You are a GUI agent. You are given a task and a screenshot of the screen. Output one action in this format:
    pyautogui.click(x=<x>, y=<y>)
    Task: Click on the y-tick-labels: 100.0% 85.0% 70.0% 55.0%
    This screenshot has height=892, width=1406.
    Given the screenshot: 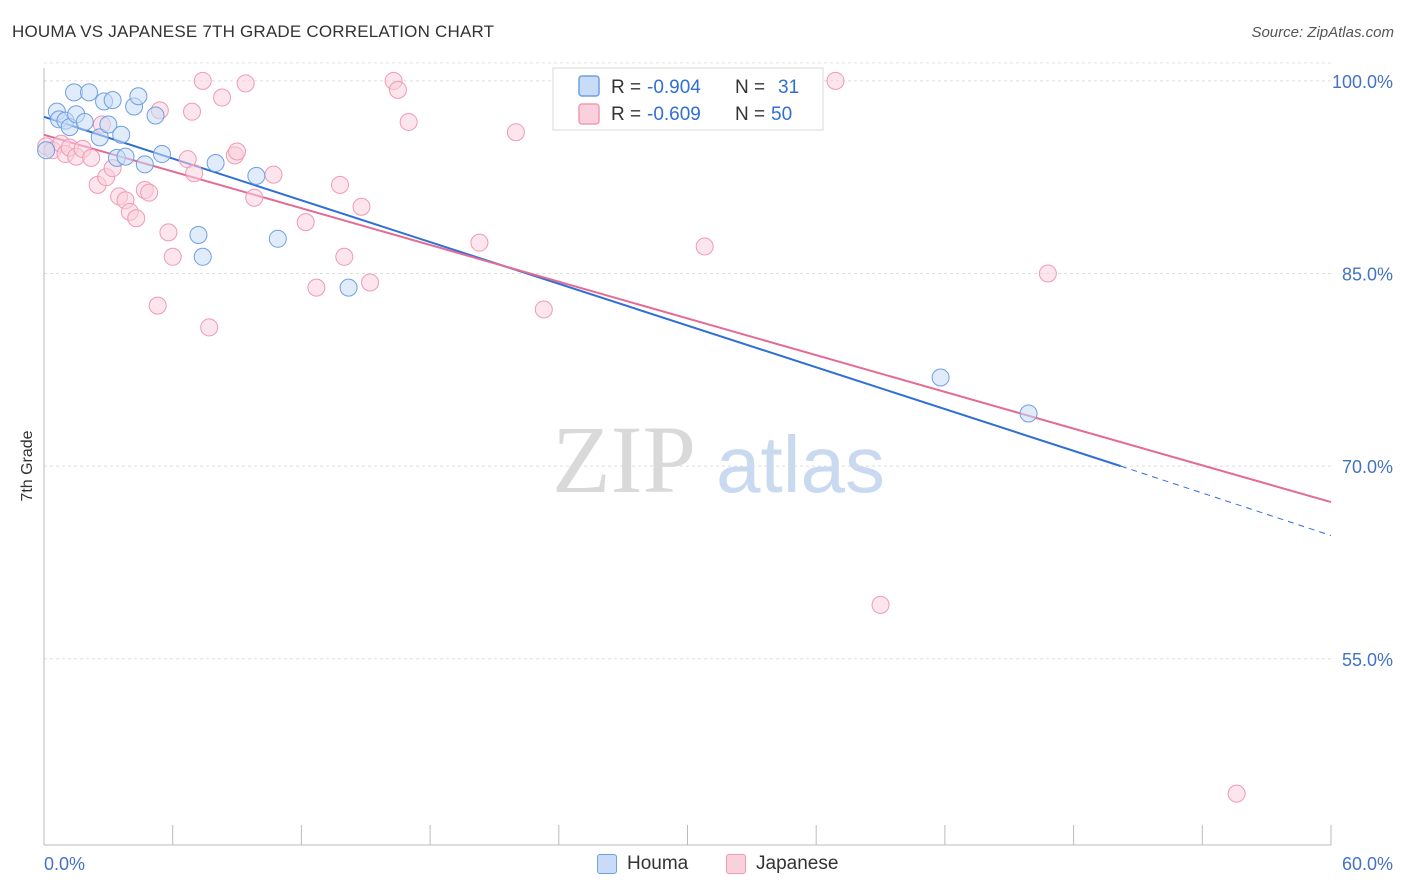 What is the action you would take?
    pyautogui.click(x=1362, y=371)
    